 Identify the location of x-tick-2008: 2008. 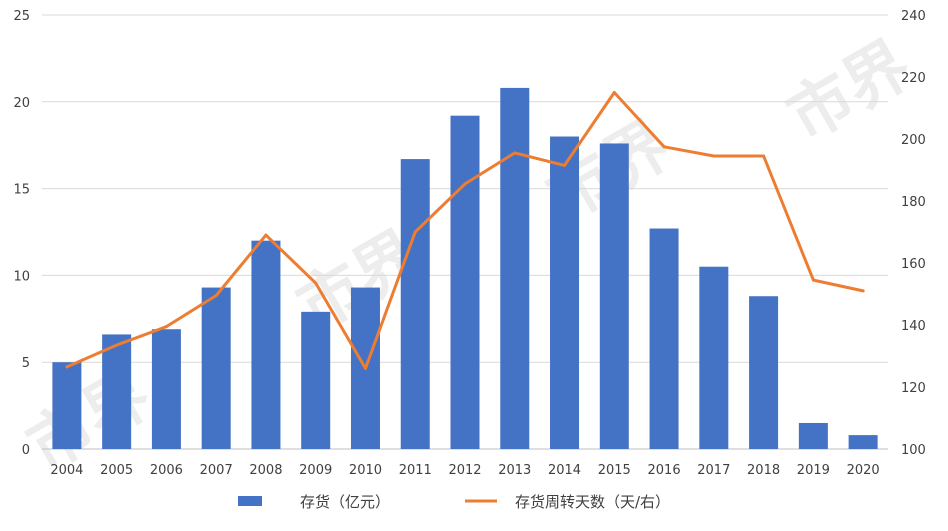
(265, 470).